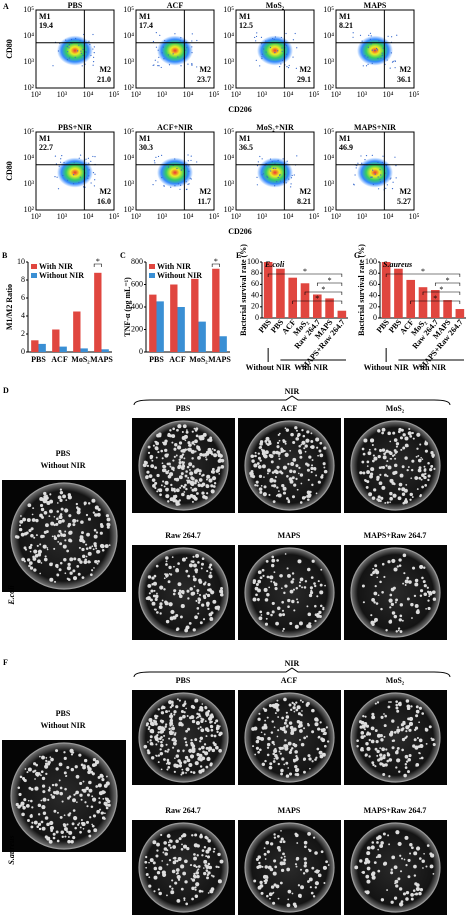  I want to click on y-axis-label: CD80, so click(9, 171).